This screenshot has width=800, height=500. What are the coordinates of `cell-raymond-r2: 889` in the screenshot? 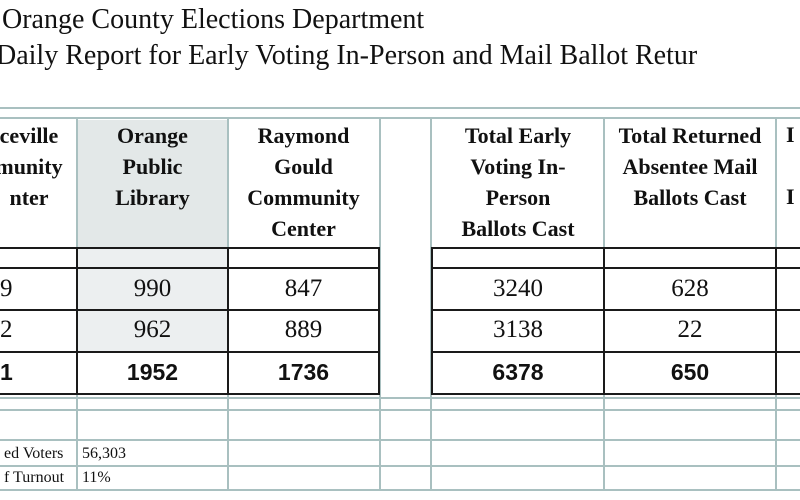 It's located at (303, 329).